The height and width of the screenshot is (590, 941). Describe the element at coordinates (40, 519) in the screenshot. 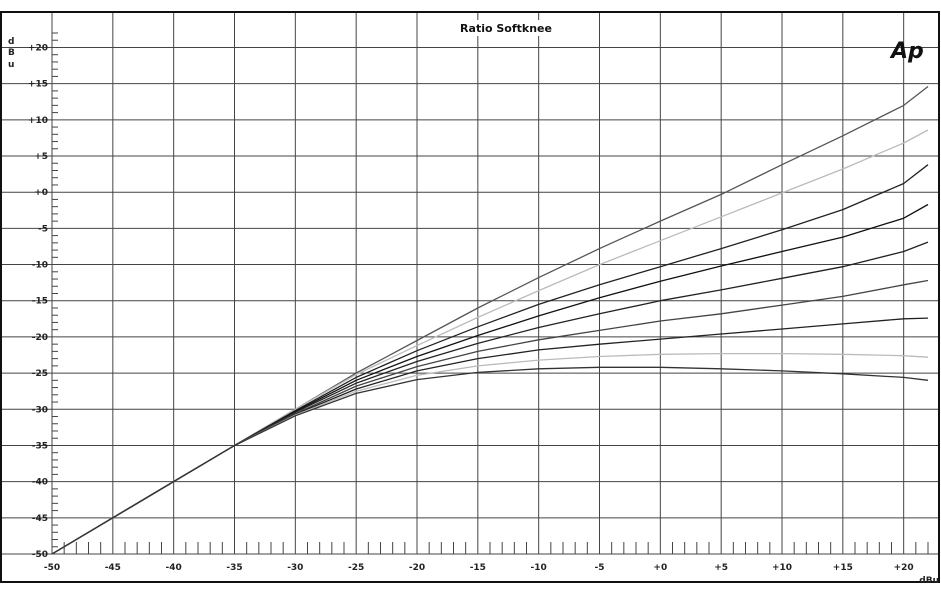

I see `y-tick-label: -45` at that location.